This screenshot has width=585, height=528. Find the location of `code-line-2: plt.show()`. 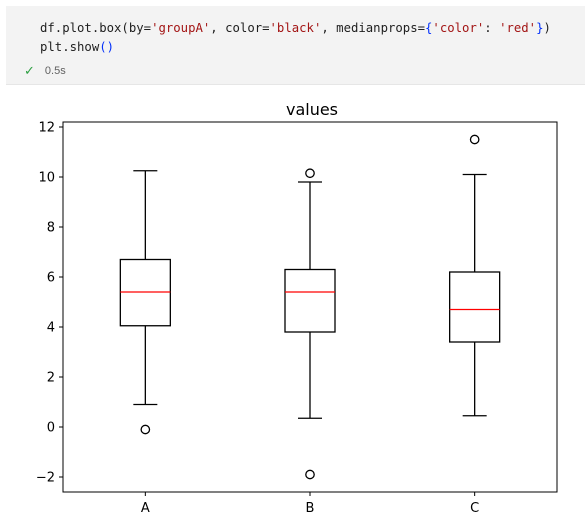

code-line-2: plt.show() is located at coordinates (77, 47).